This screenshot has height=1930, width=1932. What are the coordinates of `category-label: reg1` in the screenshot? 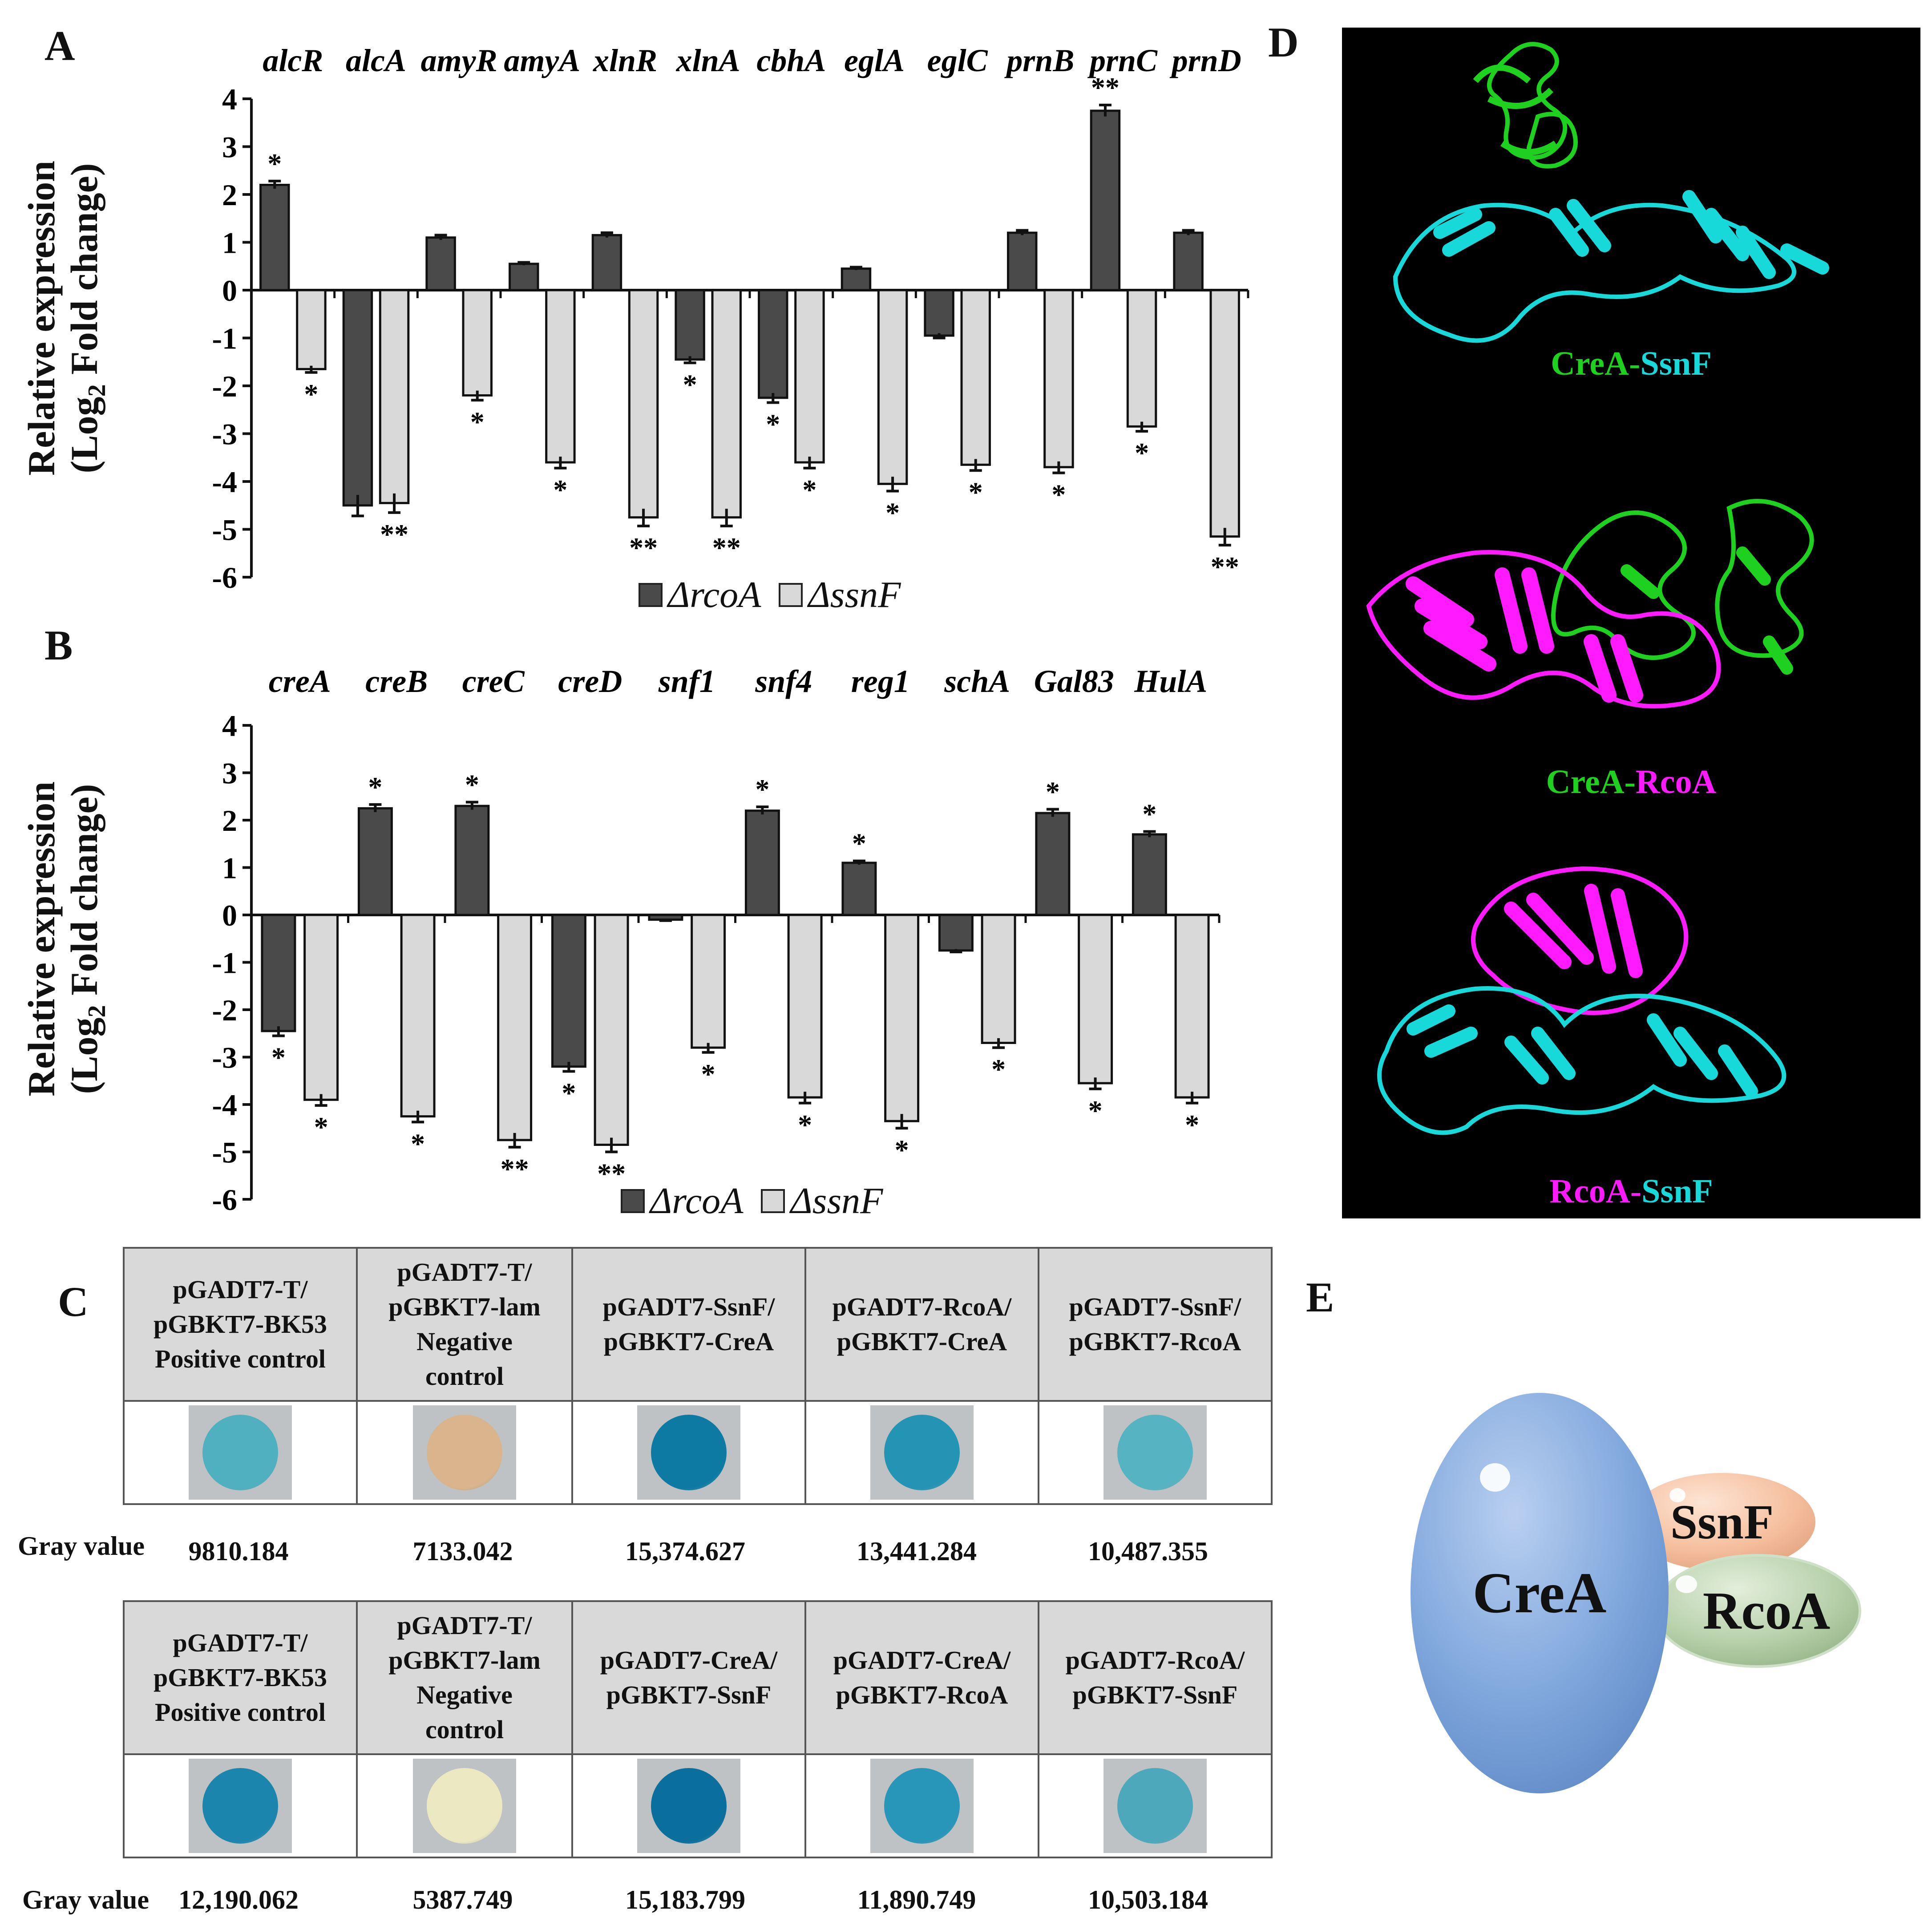 It's located at (880, 681).